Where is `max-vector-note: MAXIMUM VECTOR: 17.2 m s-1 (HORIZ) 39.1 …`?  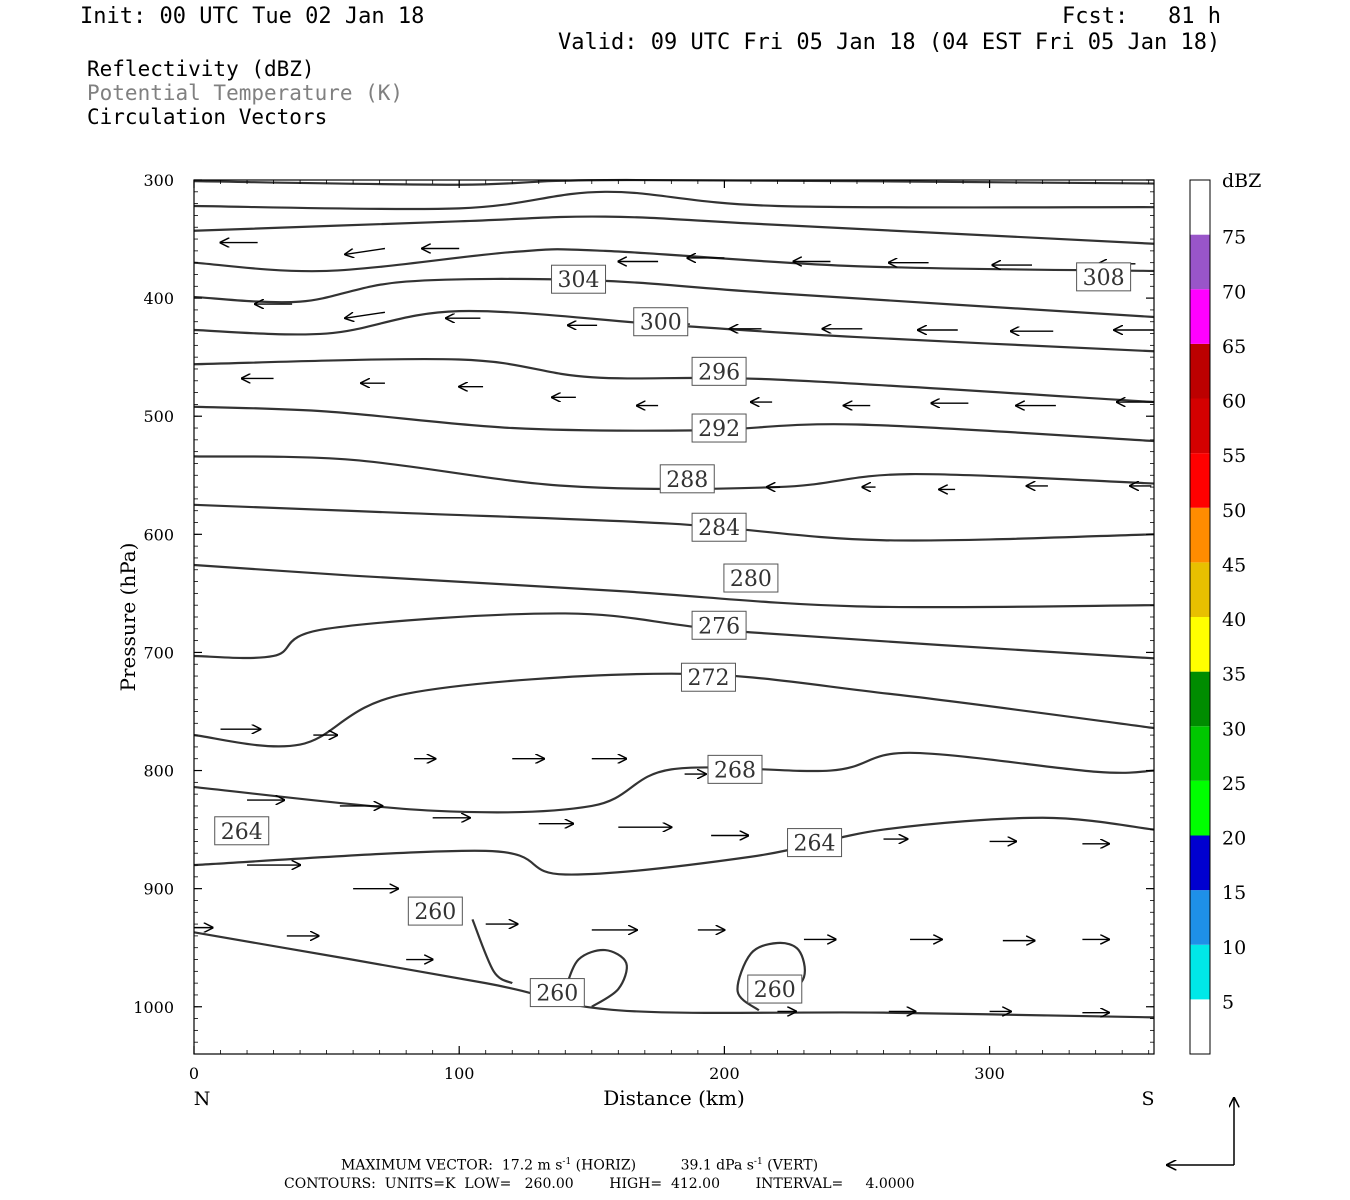
max-vector-note: MAXIMUM VECTOR: 17.2 m s-1 (HORIZ) 39.1 … is located at coordinates (580, 1165).